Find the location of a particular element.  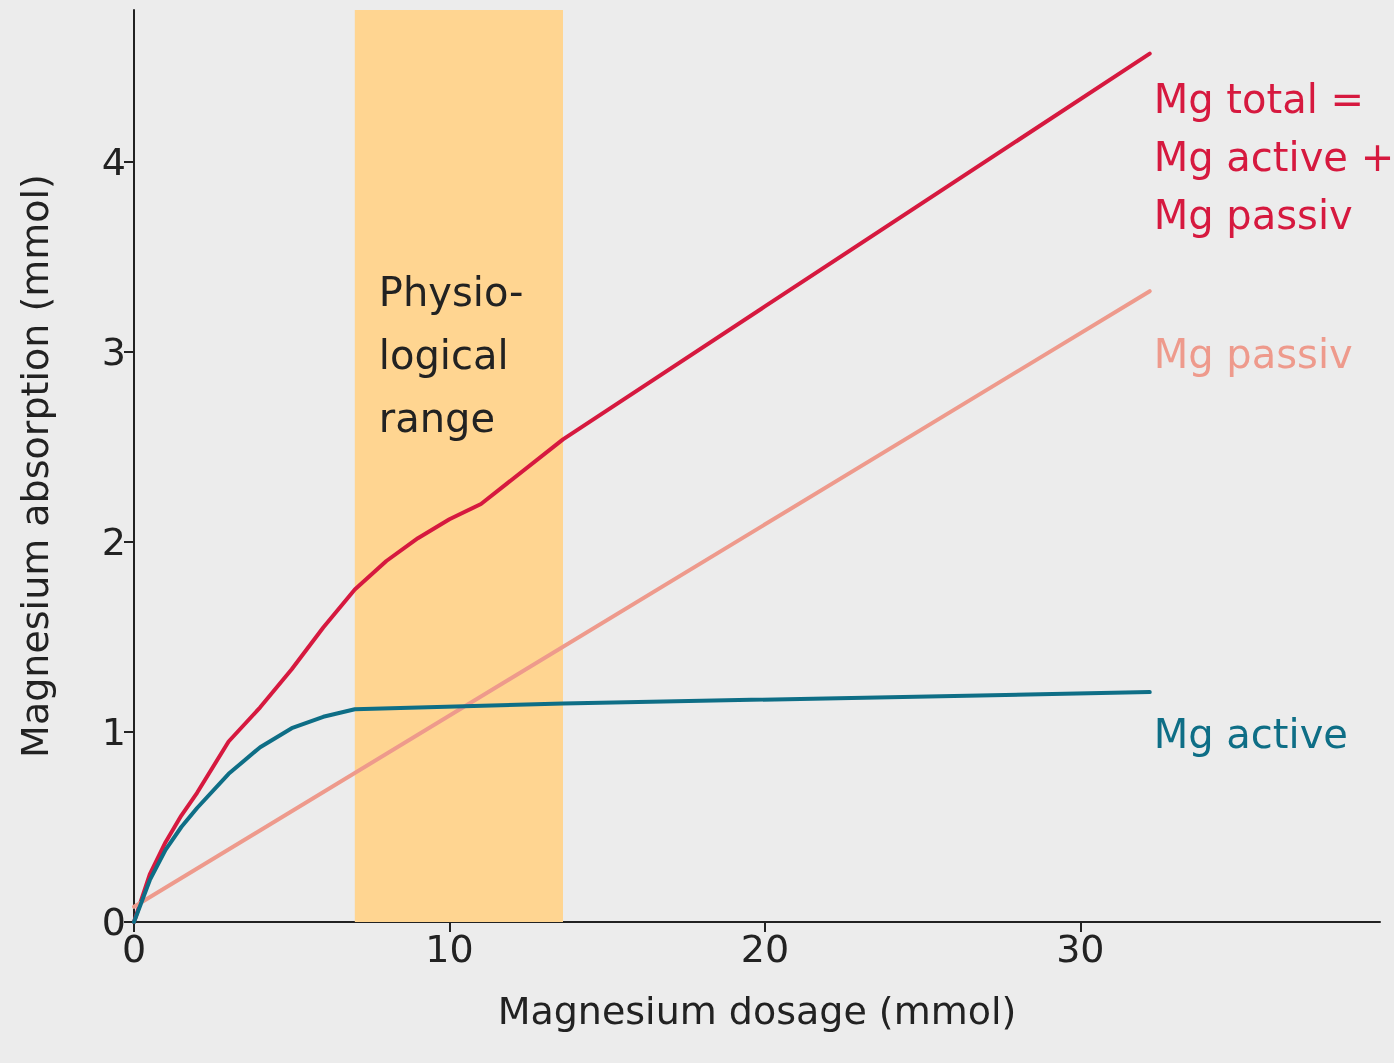

x-axis-title: Magnesium dosage (mmol) is located at coordinates (757, 1011).